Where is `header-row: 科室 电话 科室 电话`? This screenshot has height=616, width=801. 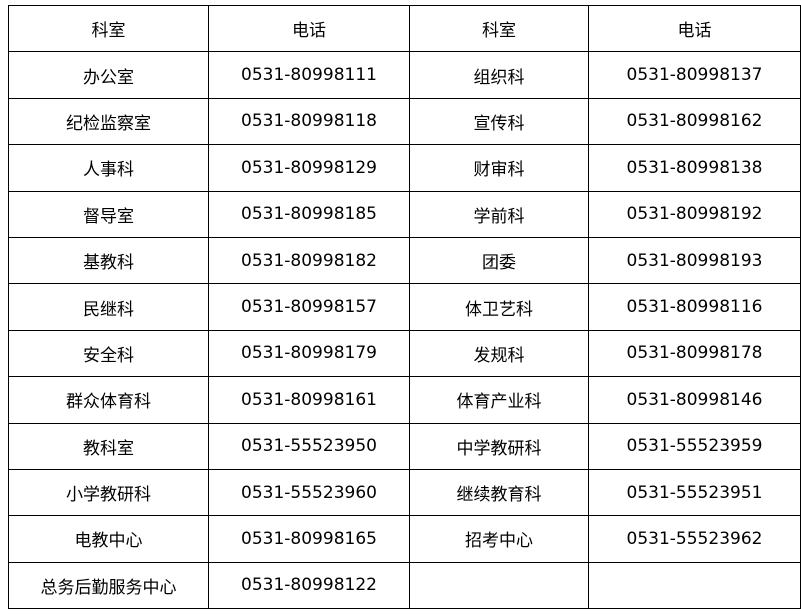
header-row: 科室 电话 科室 电话 is located at coordinates (404, 28).